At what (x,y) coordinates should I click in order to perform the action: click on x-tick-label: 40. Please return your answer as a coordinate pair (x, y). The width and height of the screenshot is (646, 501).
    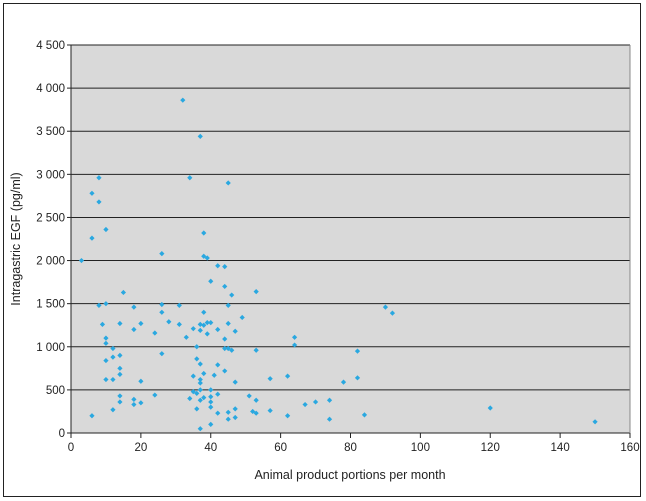
    Looking at the image, I should click on (210, 448).